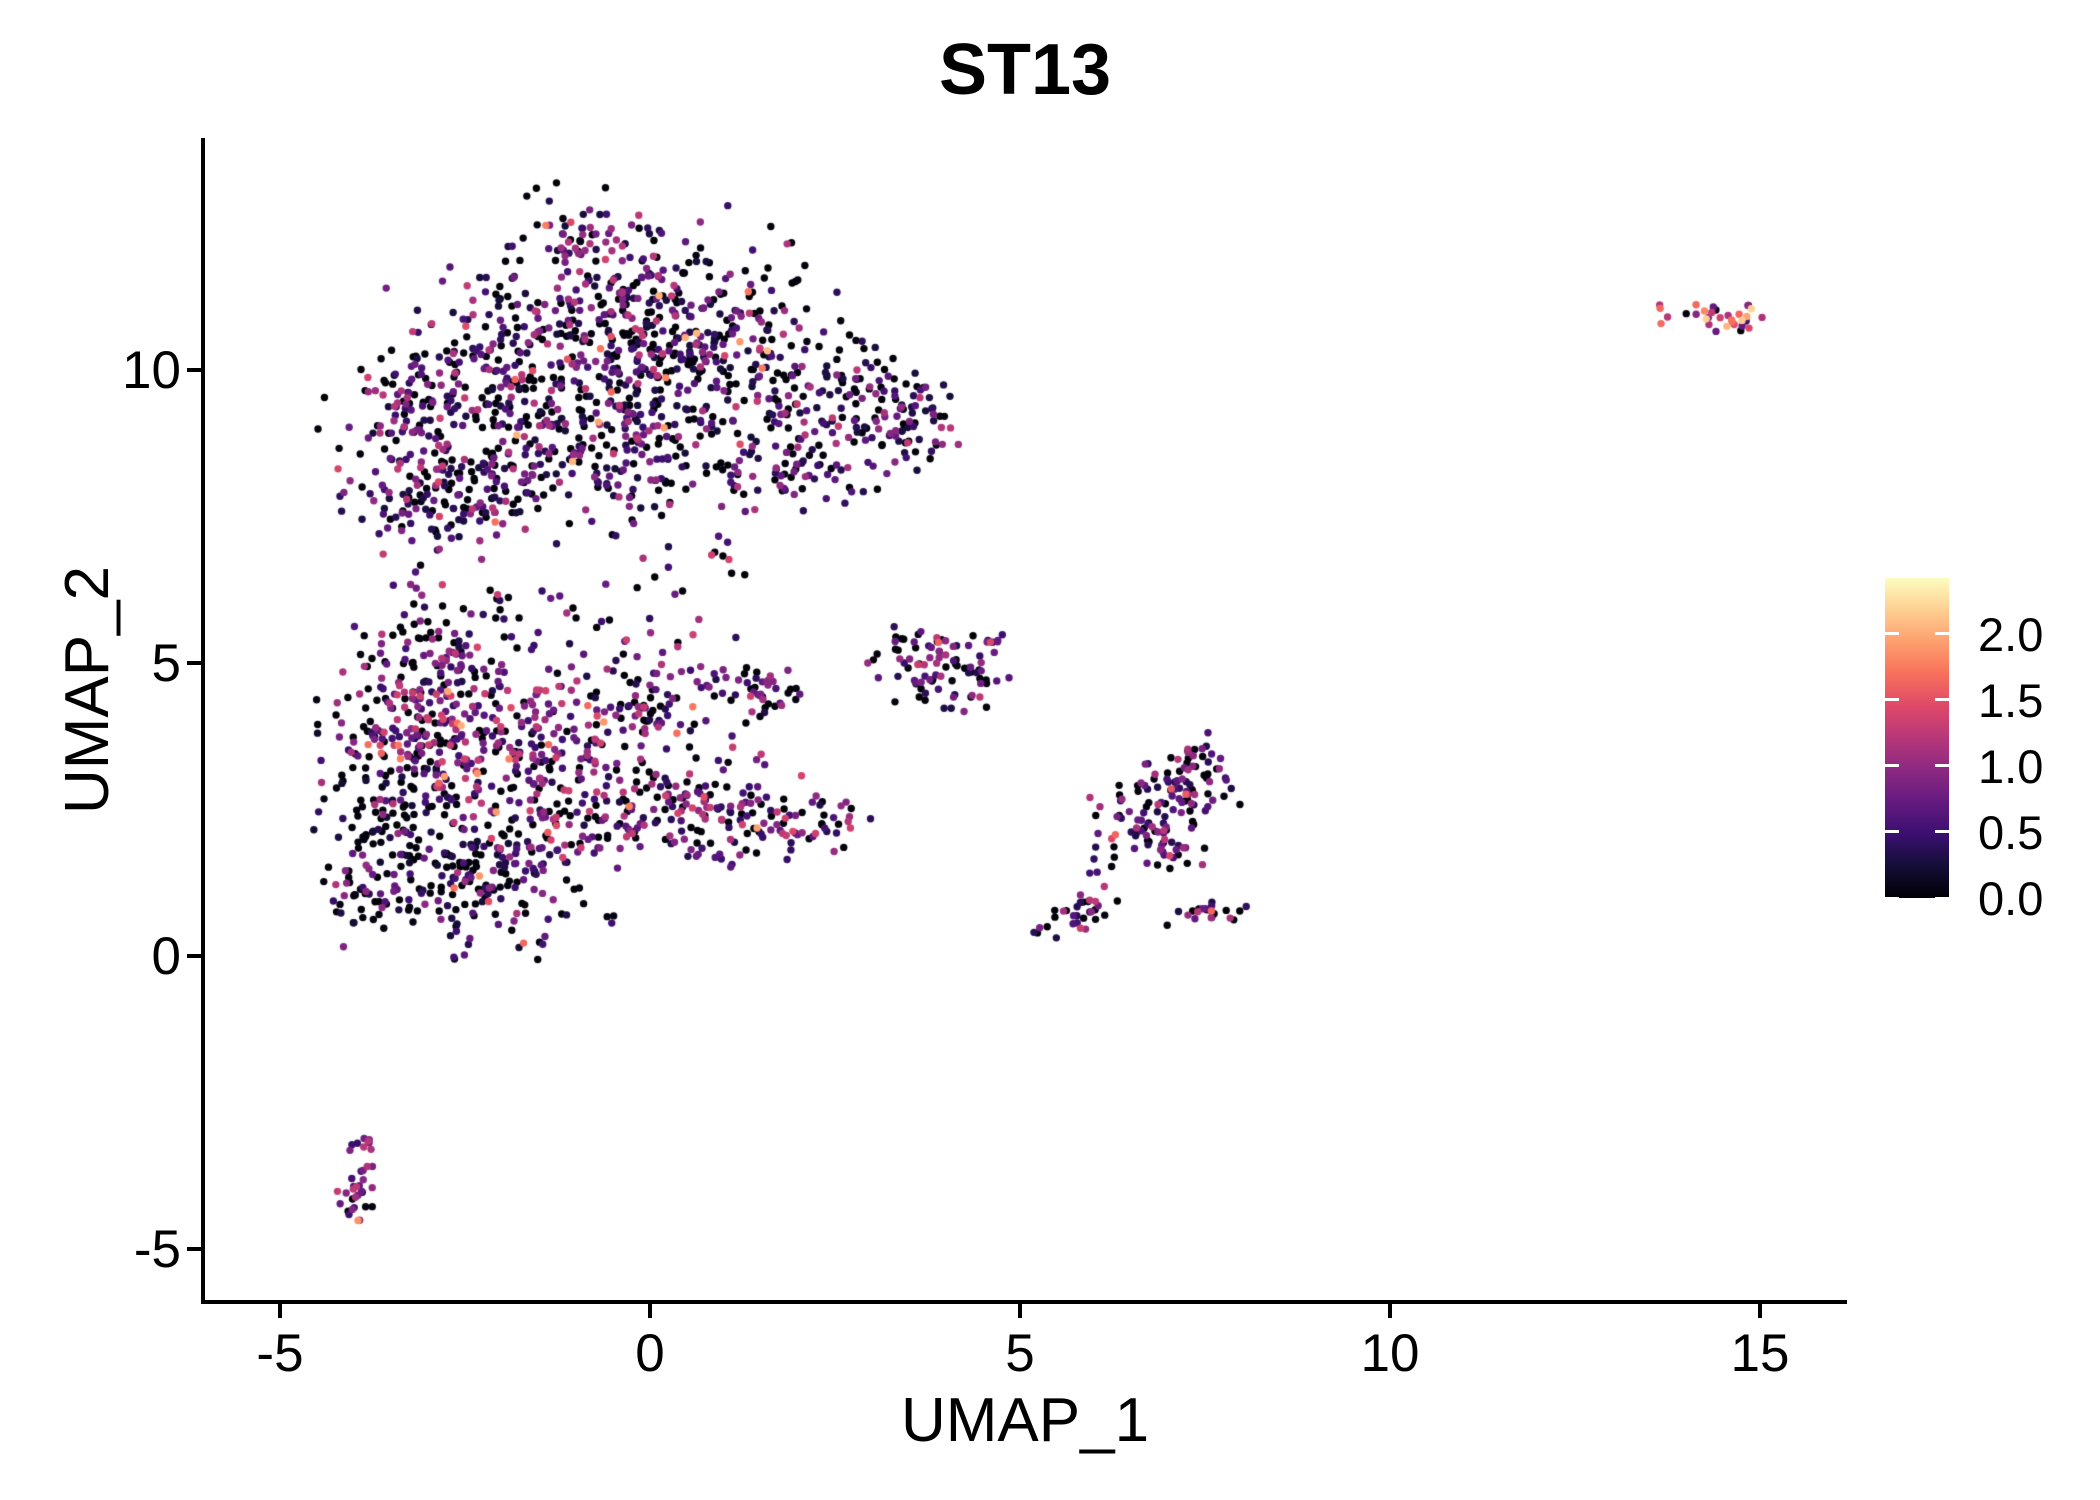  What do you see at coordinates (2011, 700) in the screenshot?
I see `colorbar-tick-label: 1.5` at bounding box center [2011, 700].